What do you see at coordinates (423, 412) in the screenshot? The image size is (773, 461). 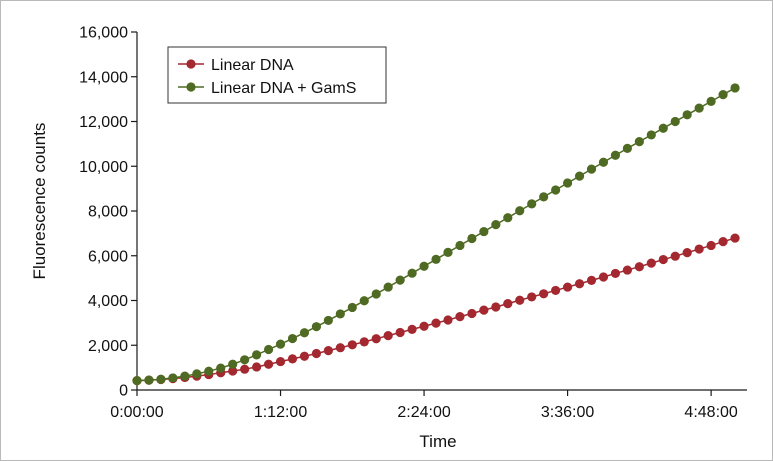 I see `x-tick-label: 2:24:00` at bounding box center [423, 412].